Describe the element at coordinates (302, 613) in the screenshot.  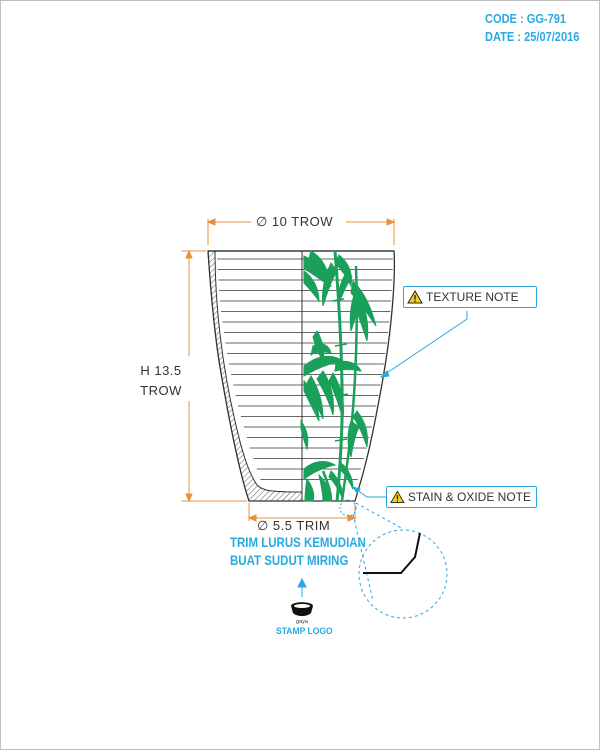
I see `stamp-logo-icon: gaya` at that location.